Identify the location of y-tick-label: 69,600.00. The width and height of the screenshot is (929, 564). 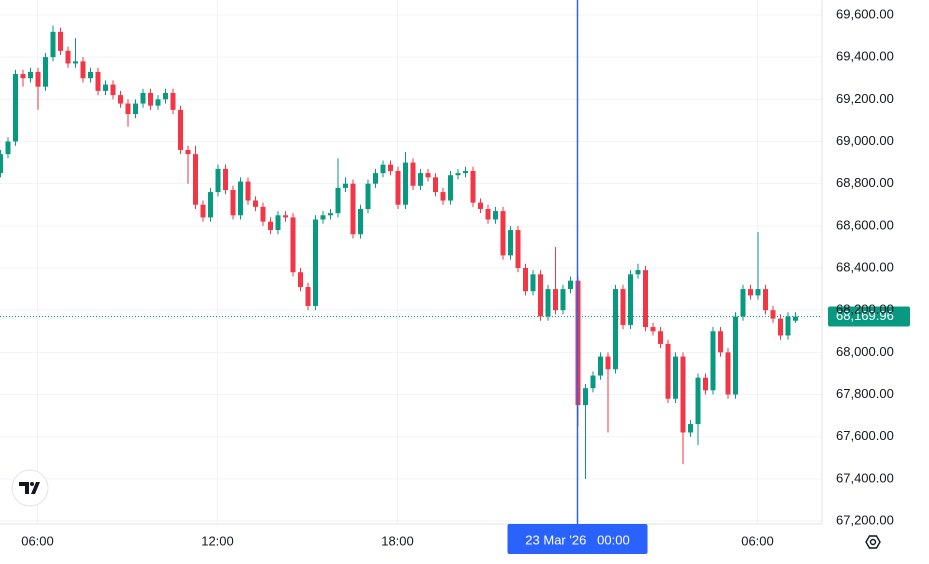
(865, 13).